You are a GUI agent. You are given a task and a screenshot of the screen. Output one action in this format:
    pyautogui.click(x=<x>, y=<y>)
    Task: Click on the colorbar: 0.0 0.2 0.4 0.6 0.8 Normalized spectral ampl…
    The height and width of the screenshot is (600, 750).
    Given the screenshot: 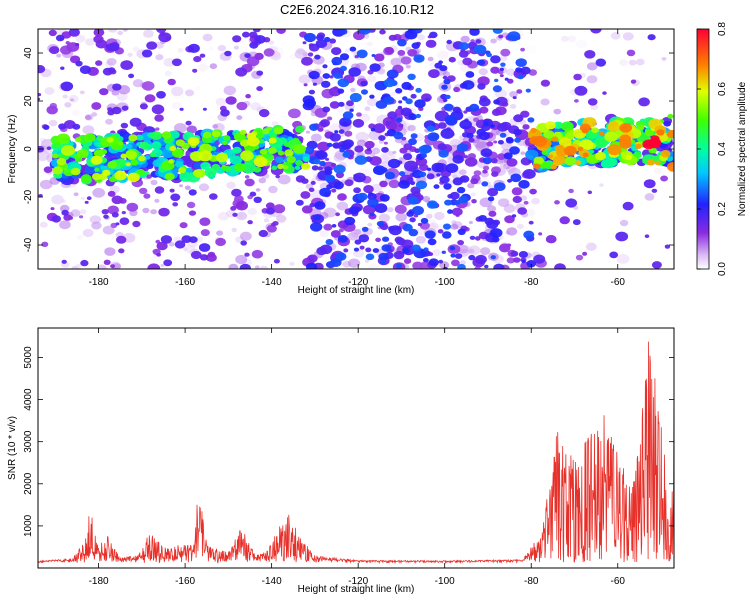 What is the action you would take?
    pyautogui.click(x=722, y=149)
    